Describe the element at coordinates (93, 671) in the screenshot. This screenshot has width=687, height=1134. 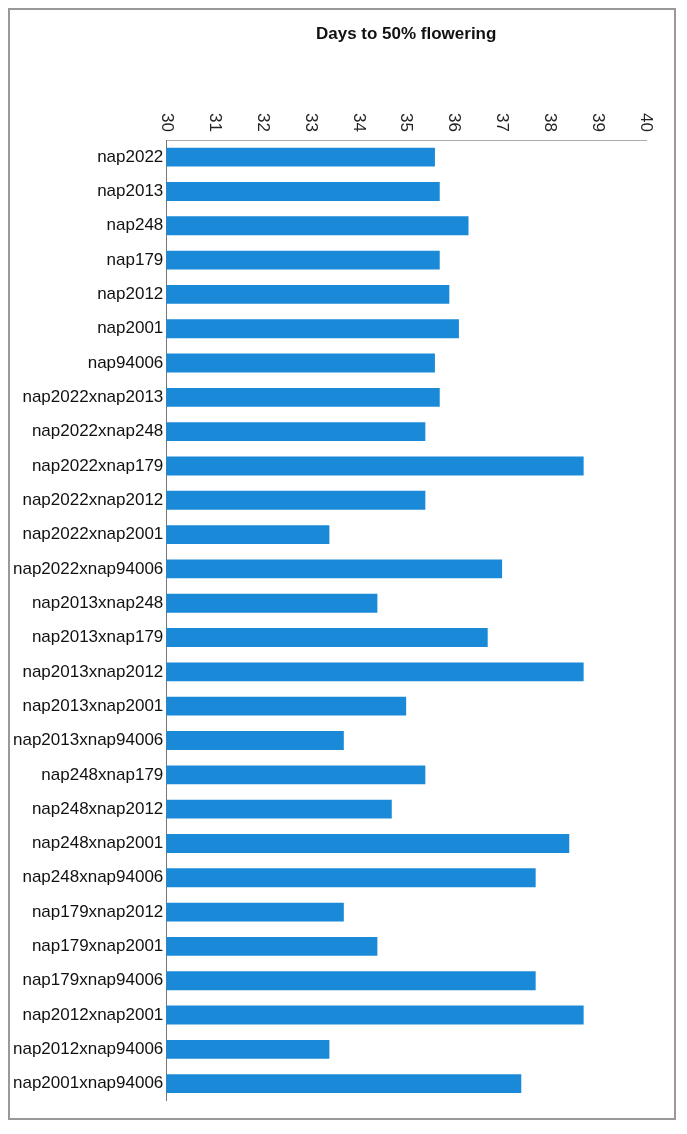
I see `y-tick-label: nap2013xnap2012` at that location.